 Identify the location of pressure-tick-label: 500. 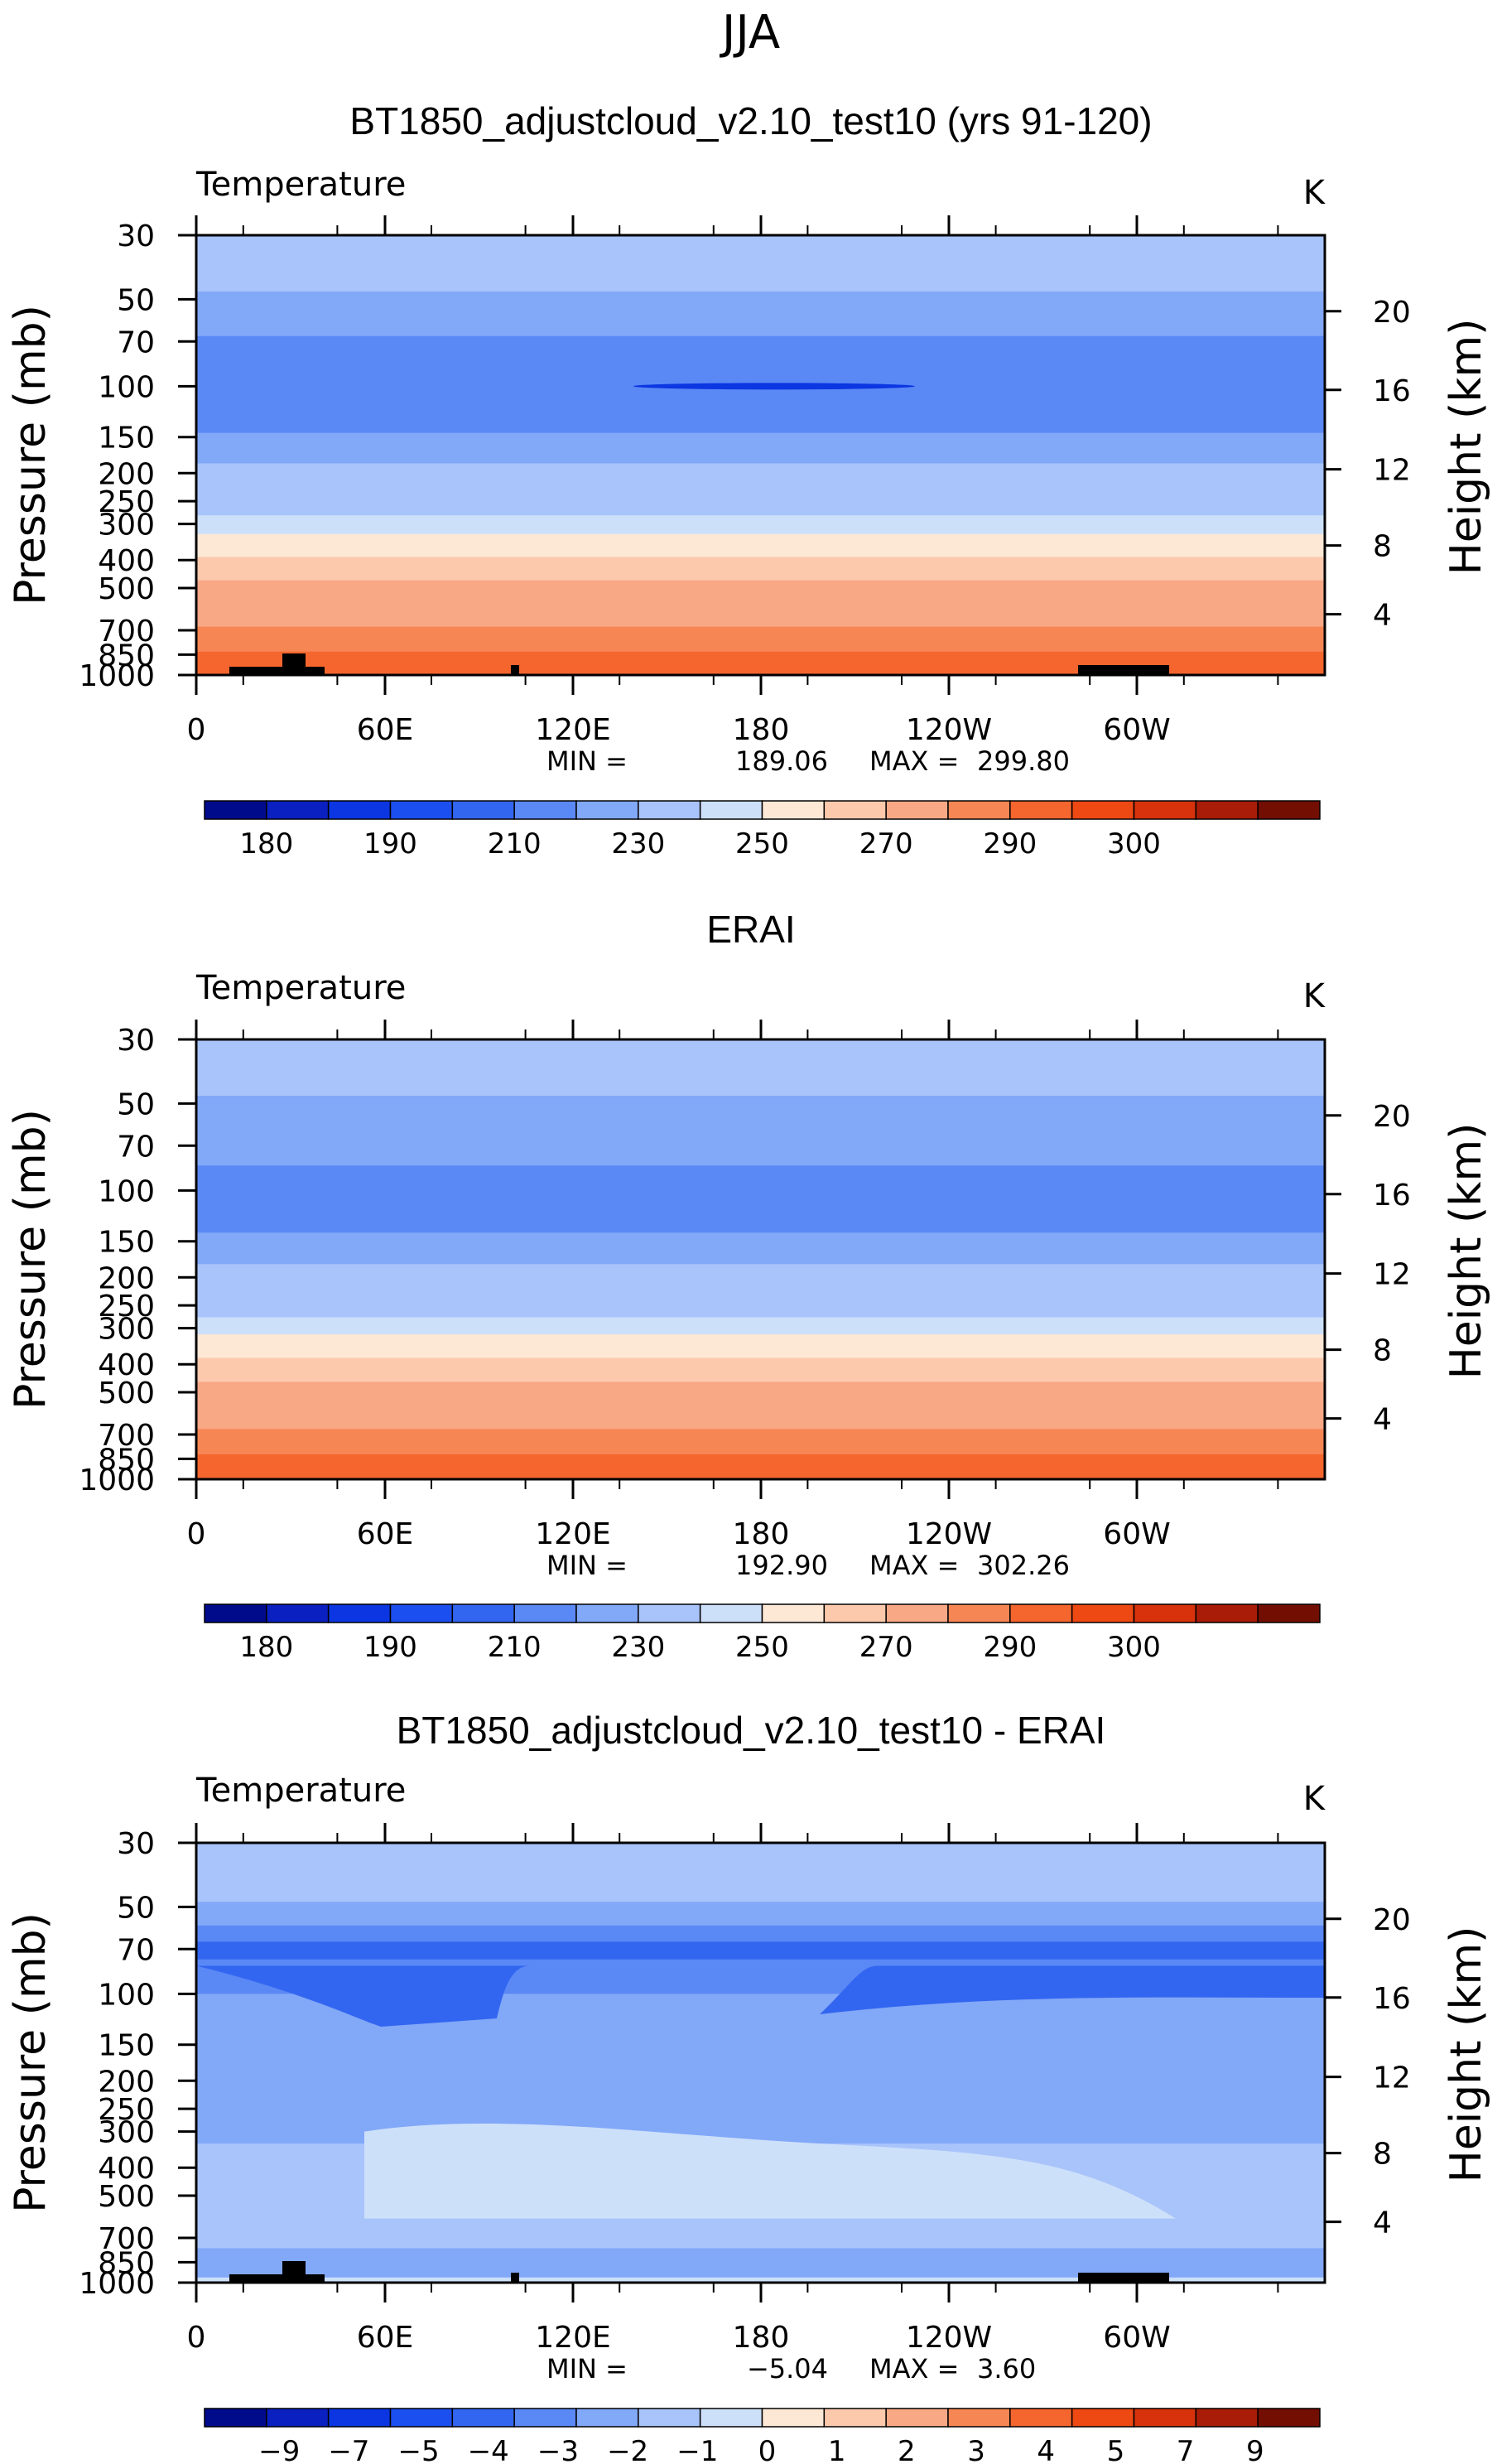
(126, 1393).